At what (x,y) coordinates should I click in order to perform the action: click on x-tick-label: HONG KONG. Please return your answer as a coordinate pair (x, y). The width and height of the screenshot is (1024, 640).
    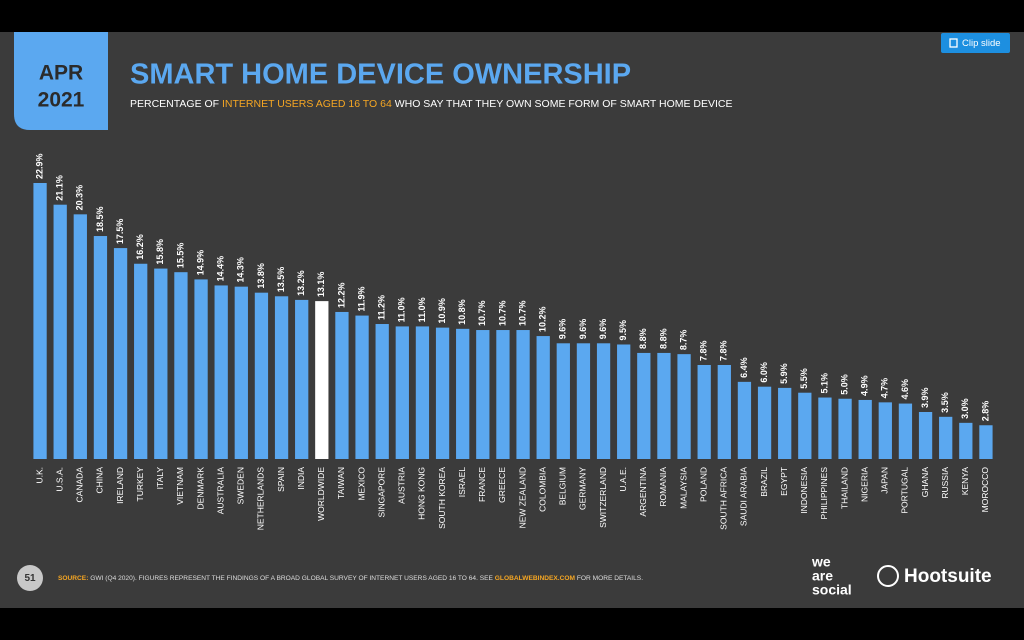
    Looking at the image, I should click on (422, 493).